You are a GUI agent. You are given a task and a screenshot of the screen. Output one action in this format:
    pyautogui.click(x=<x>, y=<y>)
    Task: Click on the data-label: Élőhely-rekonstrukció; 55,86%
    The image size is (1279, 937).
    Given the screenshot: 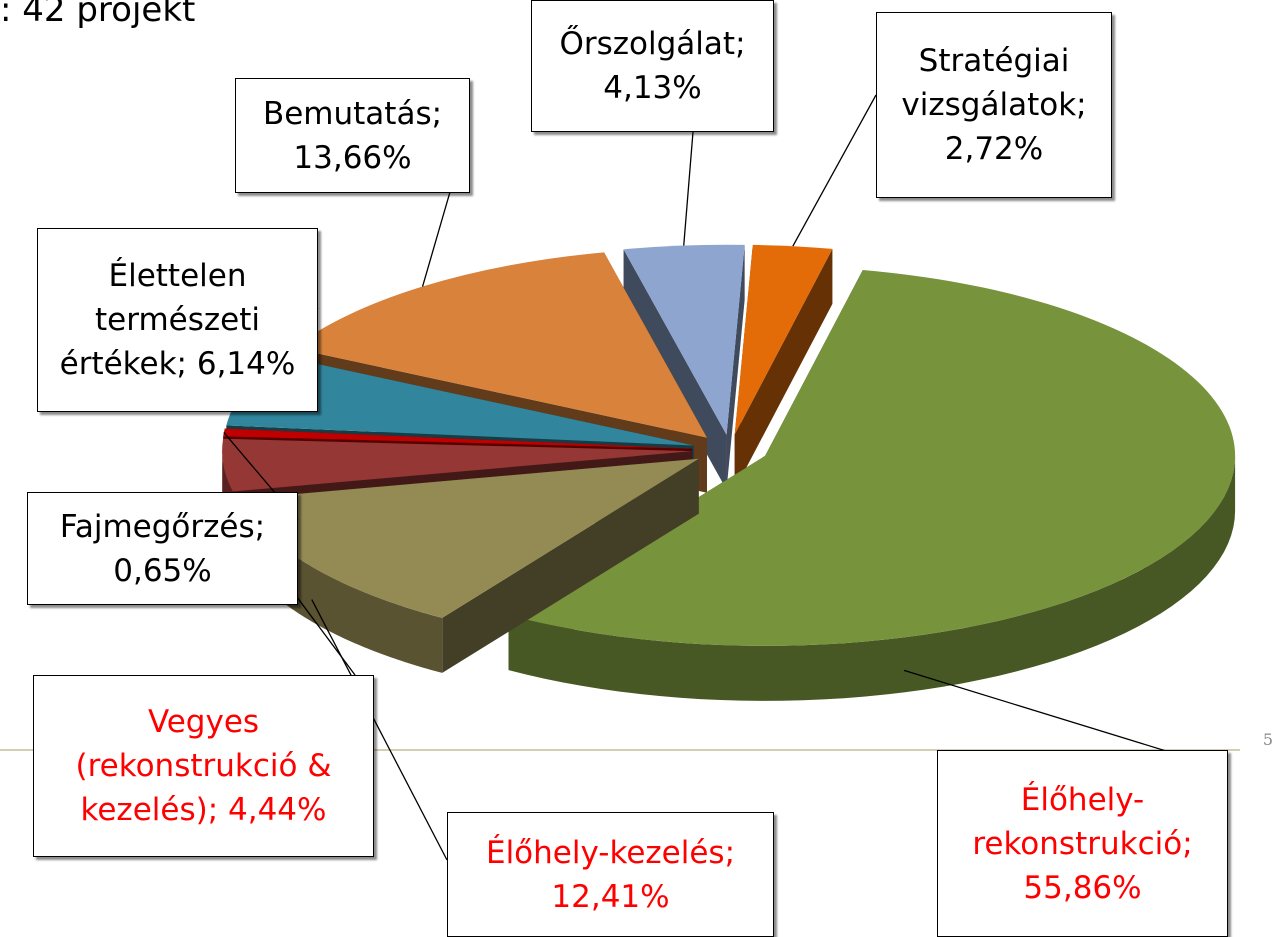 What is the action you would take?
    pyautogui.click(x=1082, y=843)
    